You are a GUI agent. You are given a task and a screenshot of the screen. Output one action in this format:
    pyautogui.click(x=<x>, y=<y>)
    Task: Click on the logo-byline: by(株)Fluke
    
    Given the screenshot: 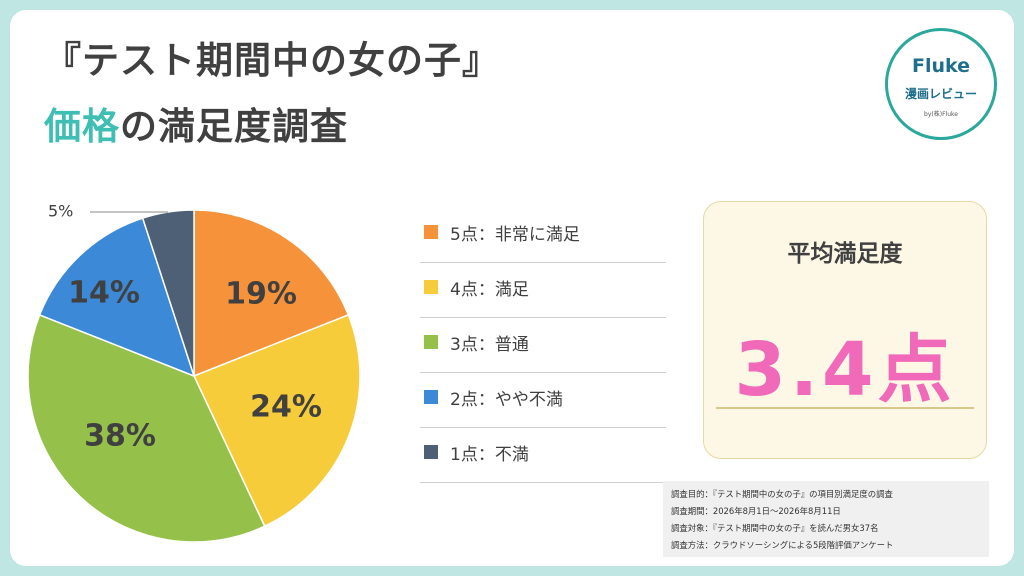 What is the action you would take?
    pyautogui.click(x=941, y=114)
    